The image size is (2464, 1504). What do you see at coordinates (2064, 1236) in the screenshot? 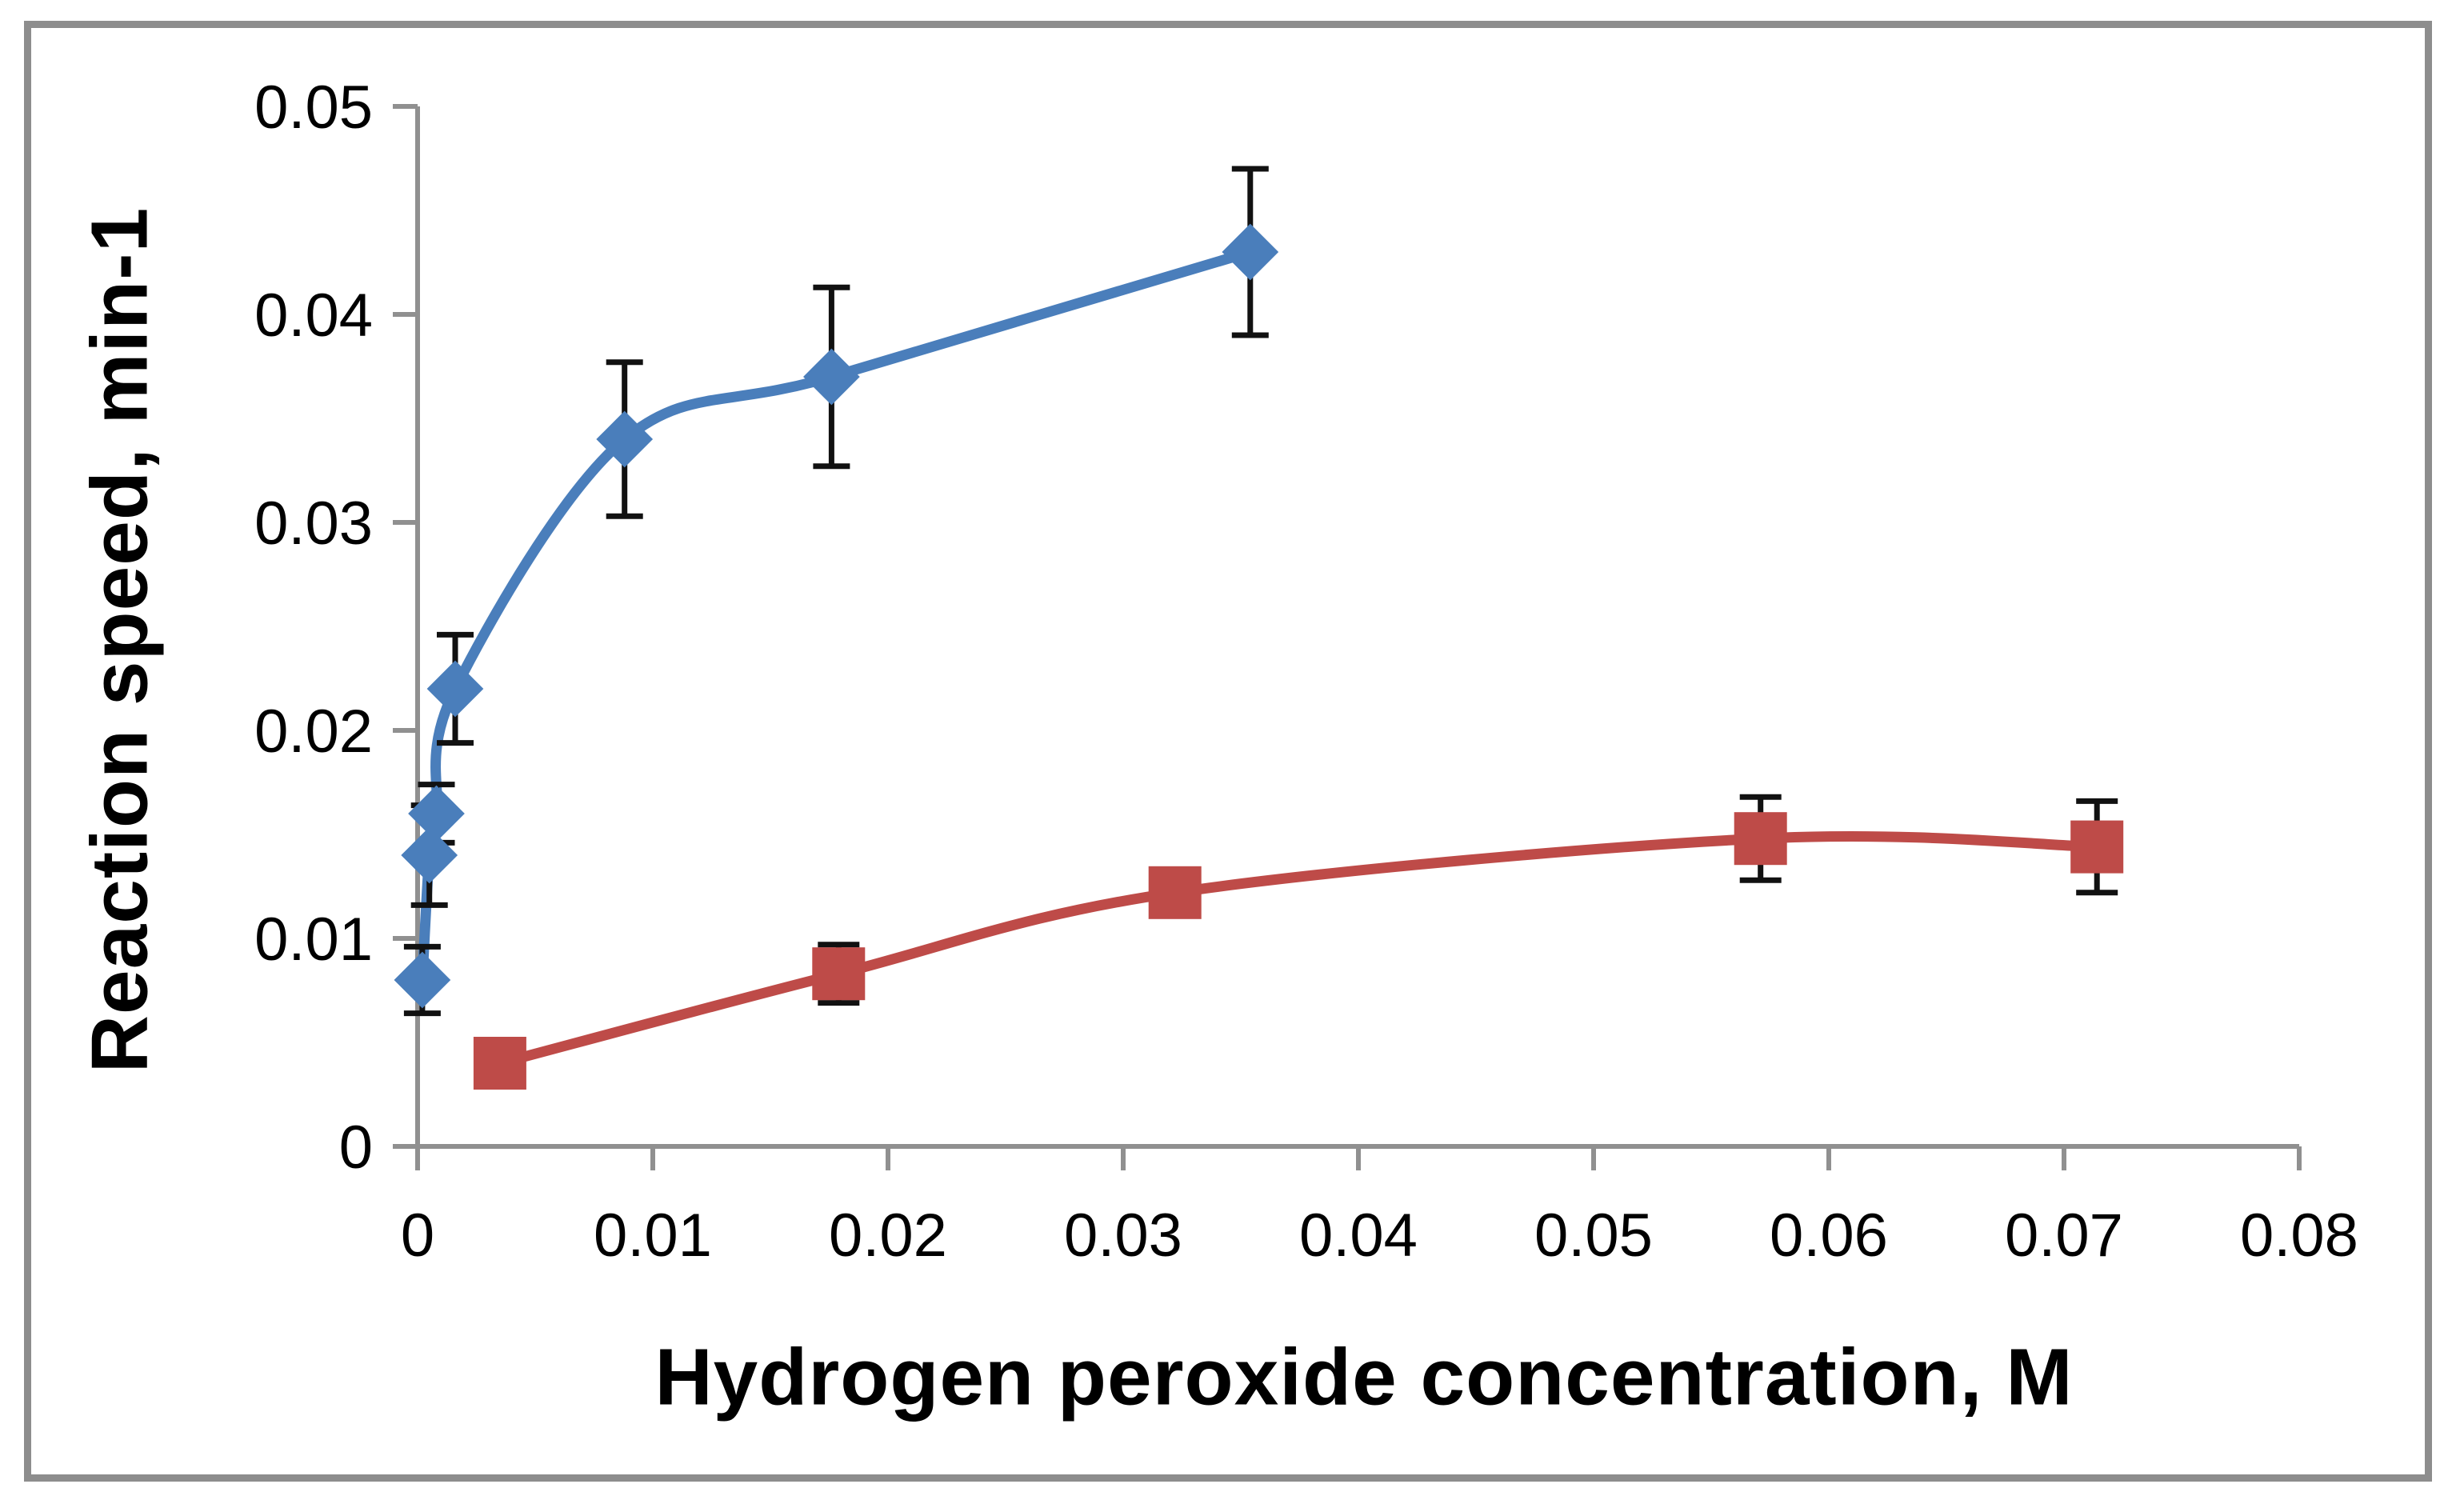
I see `x-tick-label: 0.07` at bounding box center [2064, 1236].